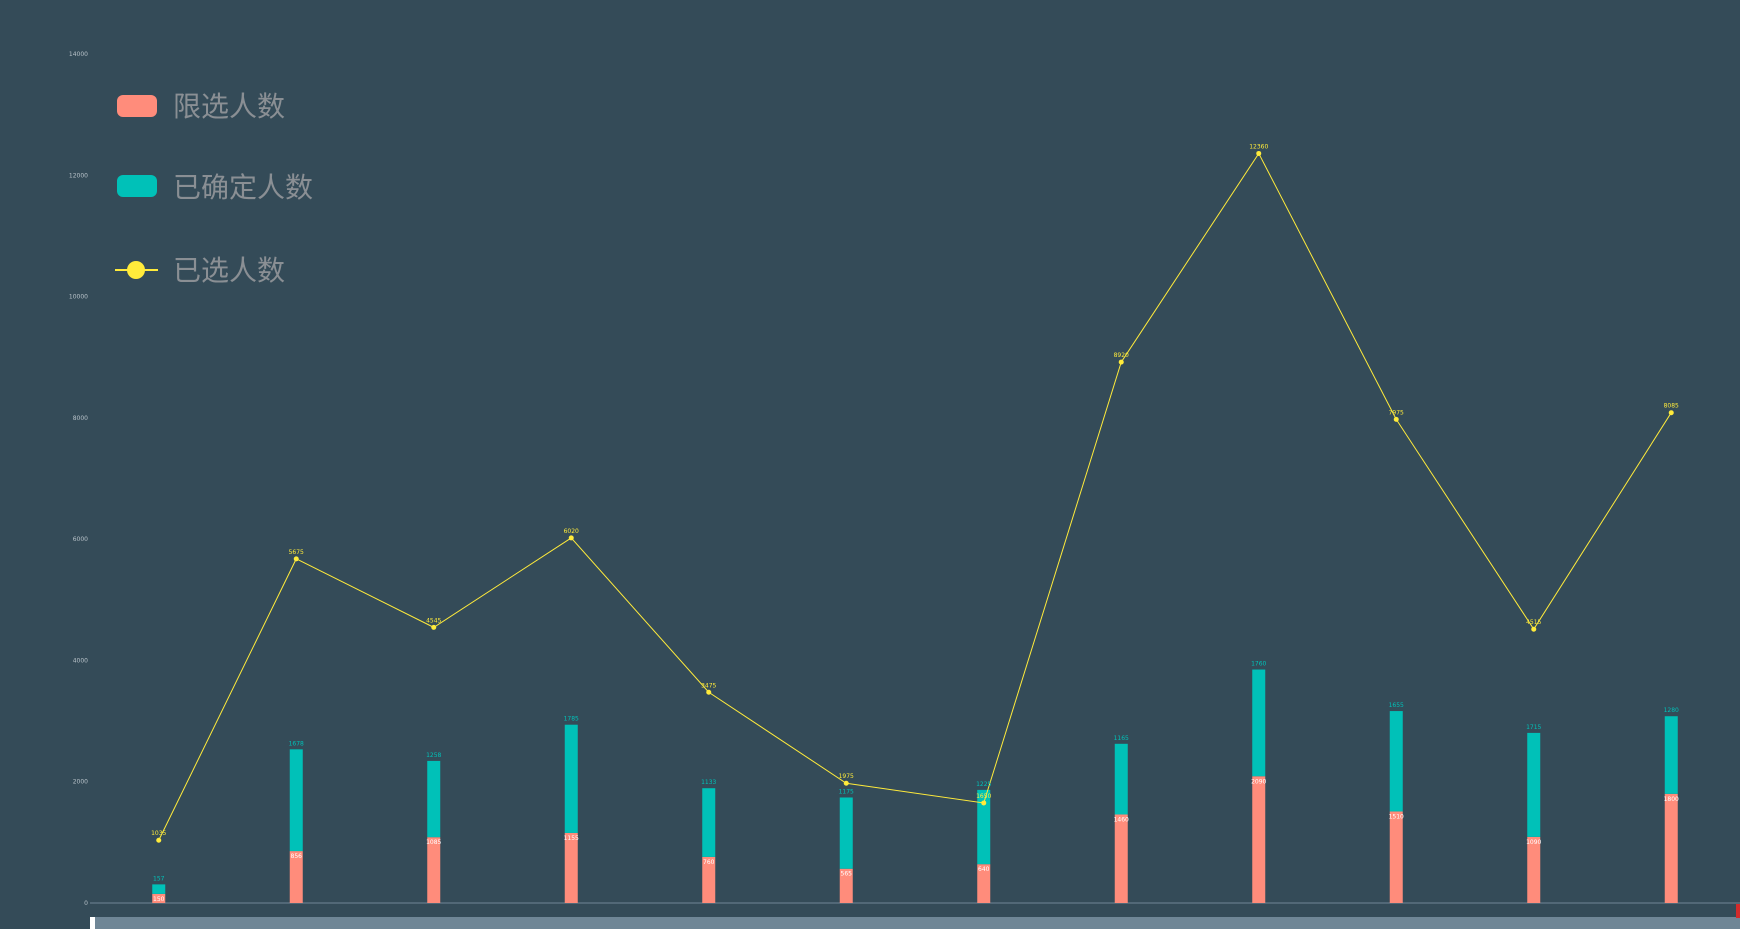  I want to click on bar-limit-value-label: 1085, so click(433, 842).